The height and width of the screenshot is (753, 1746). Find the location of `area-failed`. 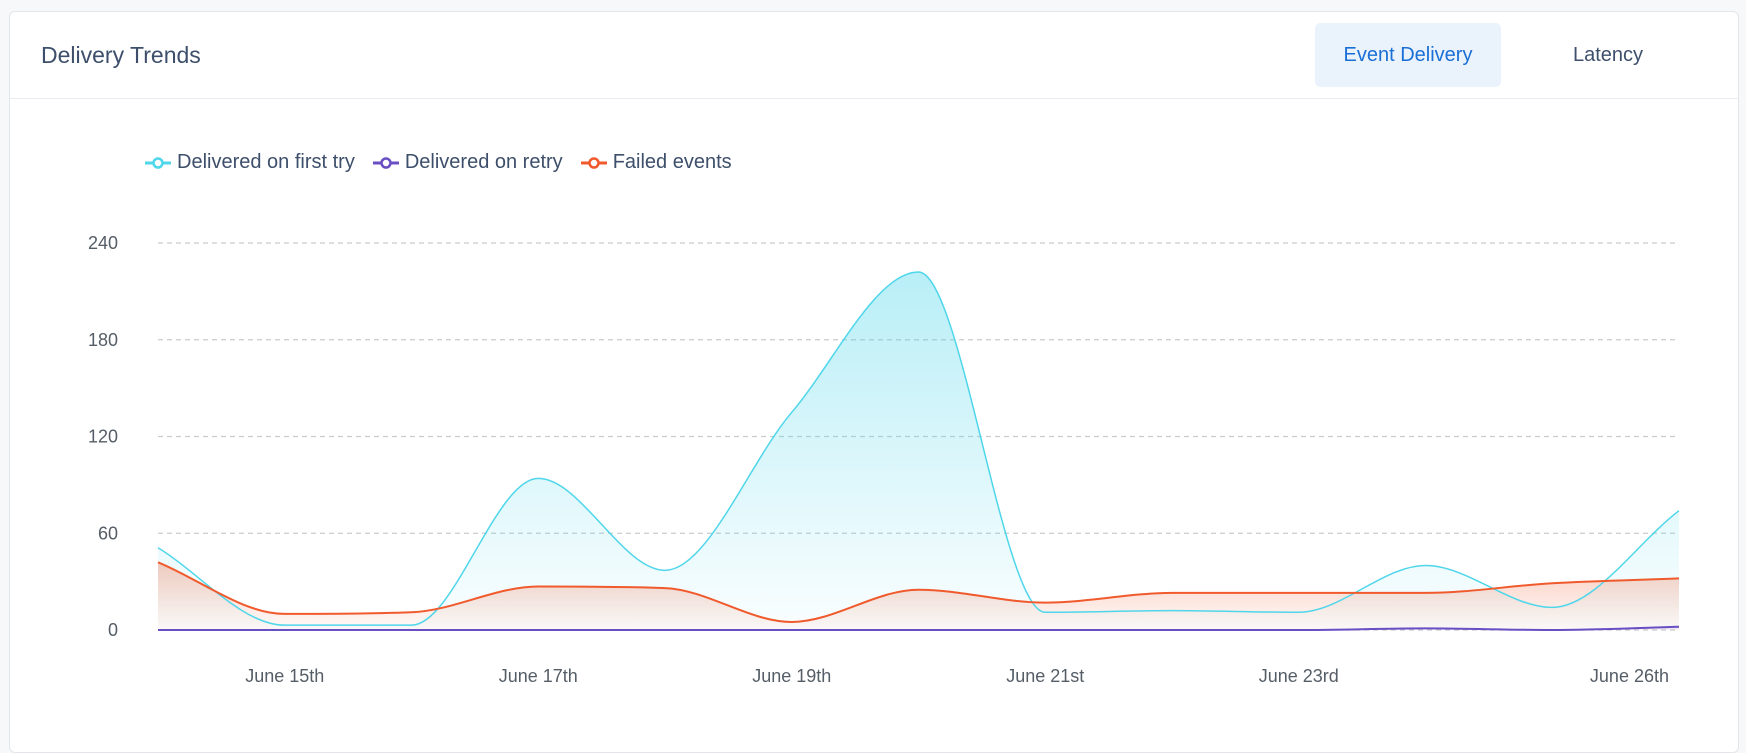

area-failed is located at coordinates (918, 596).